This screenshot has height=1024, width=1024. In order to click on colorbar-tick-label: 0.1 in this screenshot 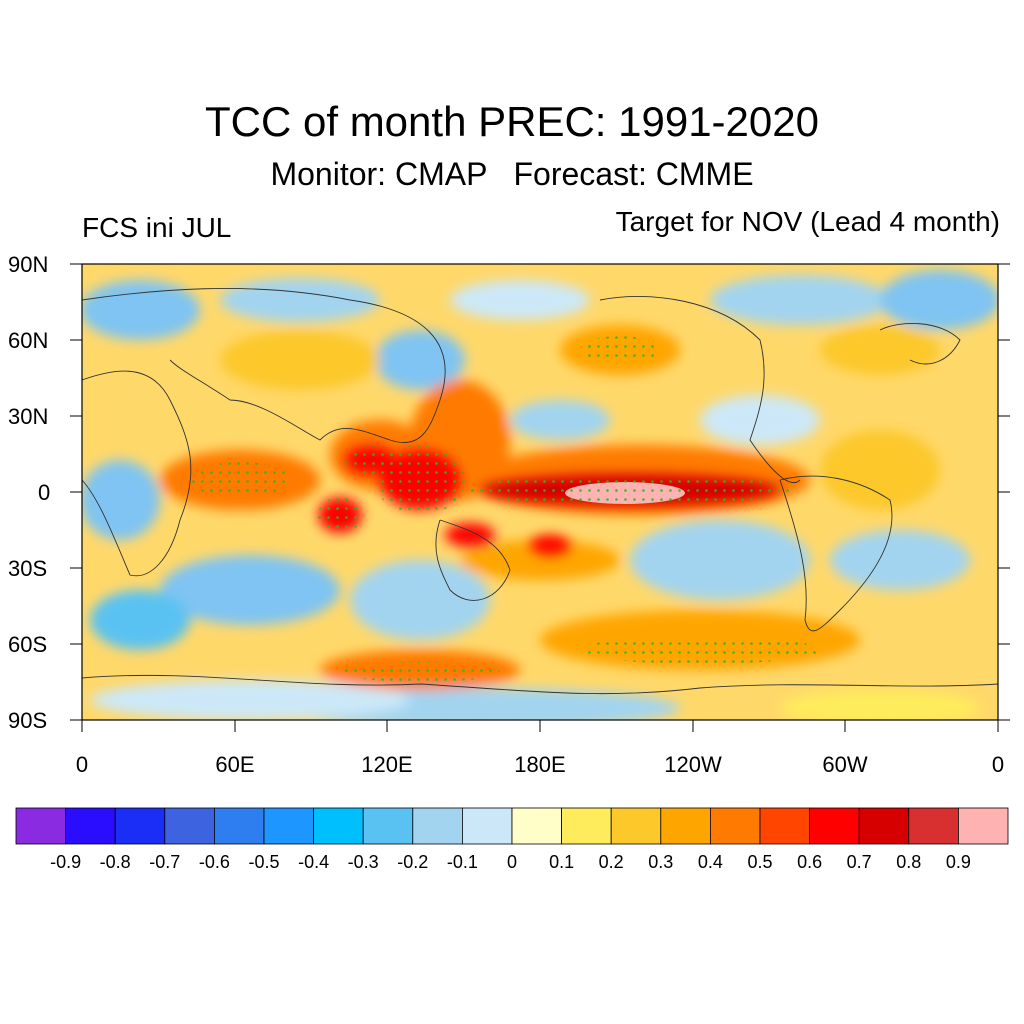, I will do `click(562, 862)`.